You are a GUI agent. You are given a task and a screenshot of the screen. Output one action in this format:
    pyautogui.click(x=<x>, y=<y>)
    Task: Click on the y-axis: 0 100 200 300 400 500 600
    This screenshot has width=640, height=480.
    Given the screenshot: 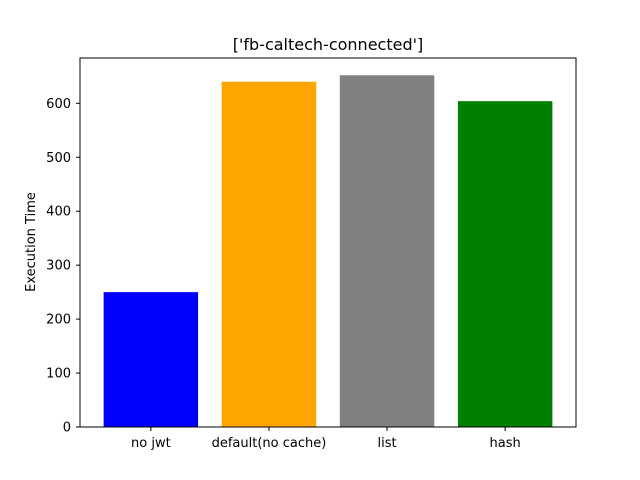 What is the action you would take?
    pyautogui.click(x=63, y=266)
    